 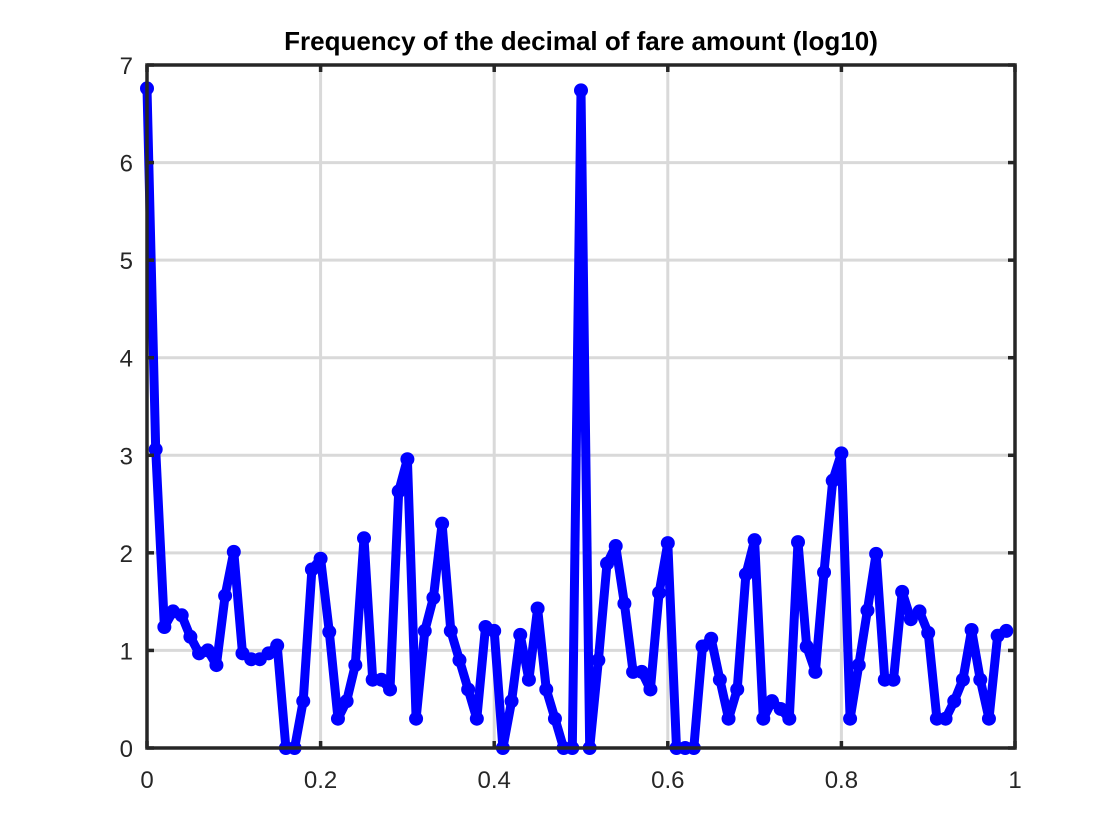 I want to click on y-tick-label: 0, so click(x=126, y=749).